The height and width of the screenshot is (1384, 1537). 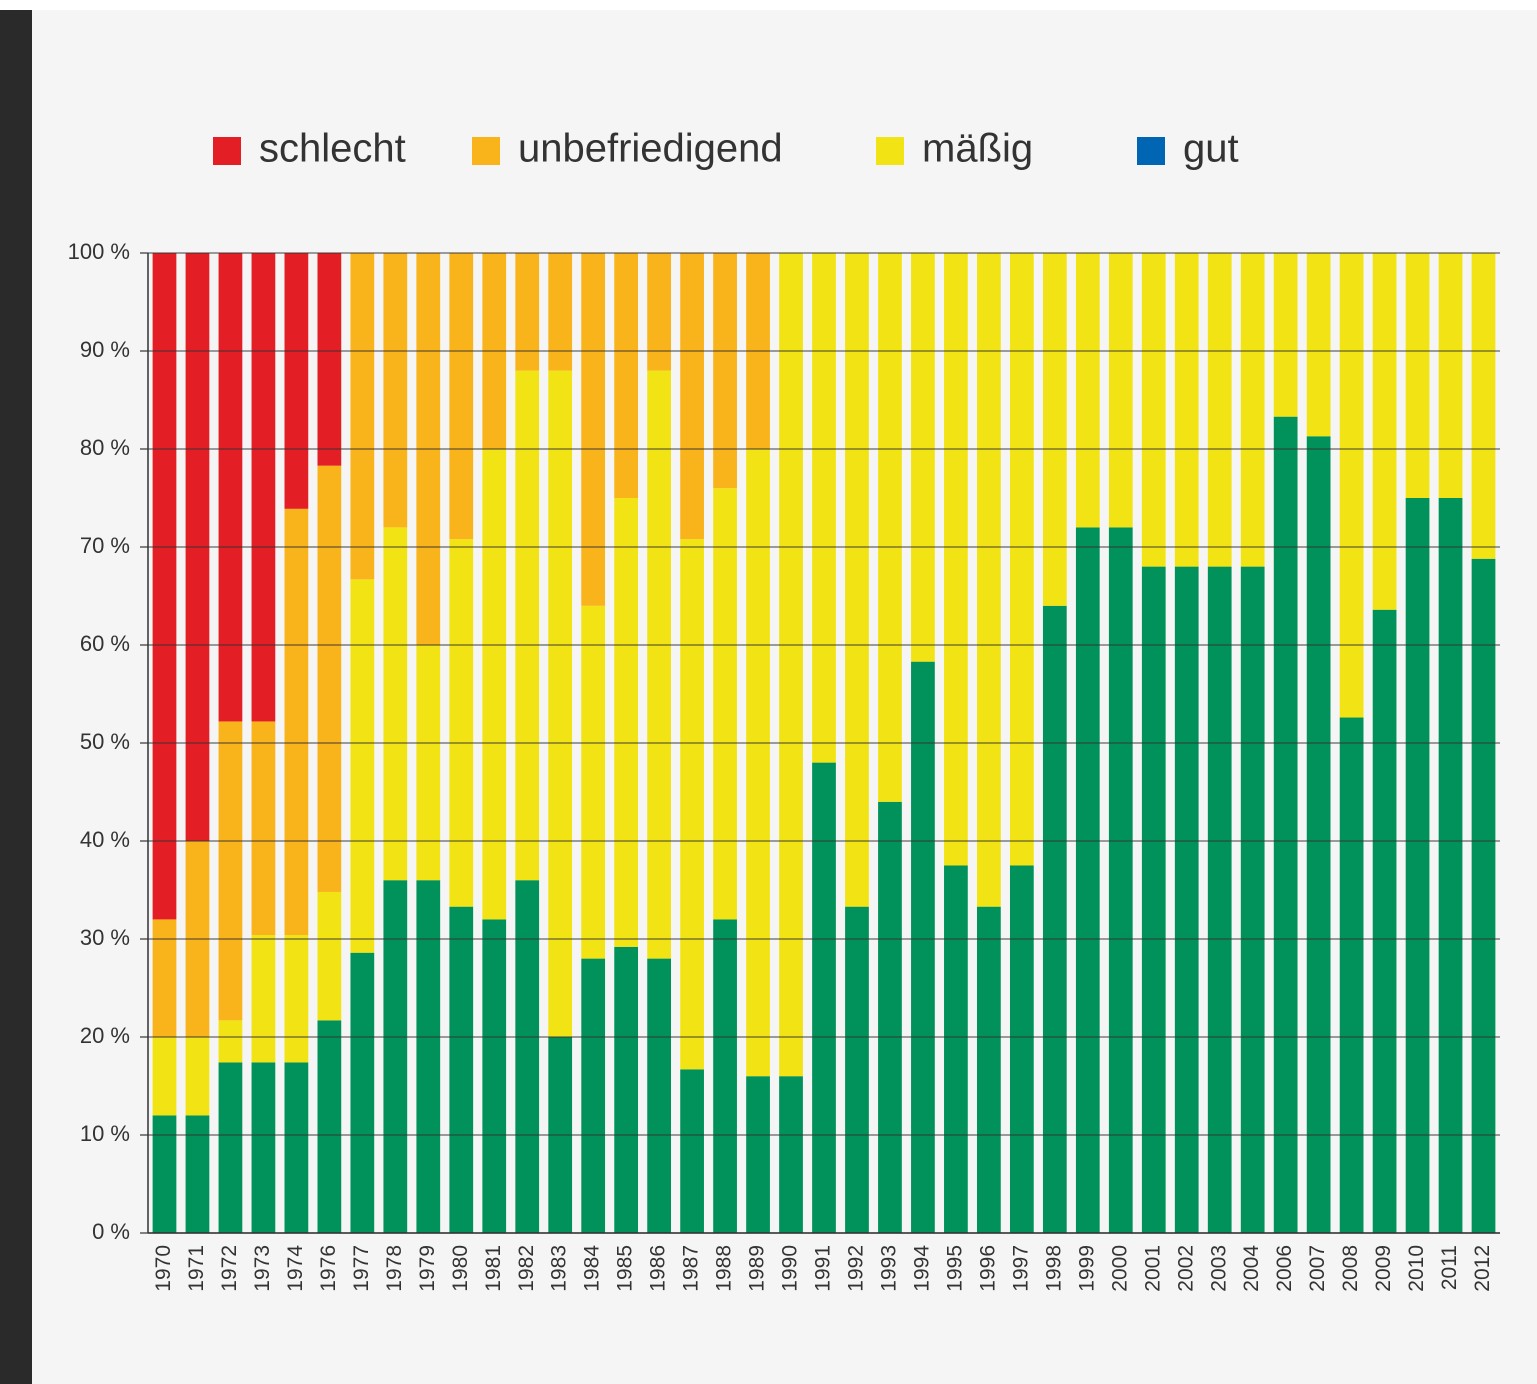 What do you see at coordinates (768, 5) in the screenshot?
I see `top-strip` at bounding box center [768, 5].